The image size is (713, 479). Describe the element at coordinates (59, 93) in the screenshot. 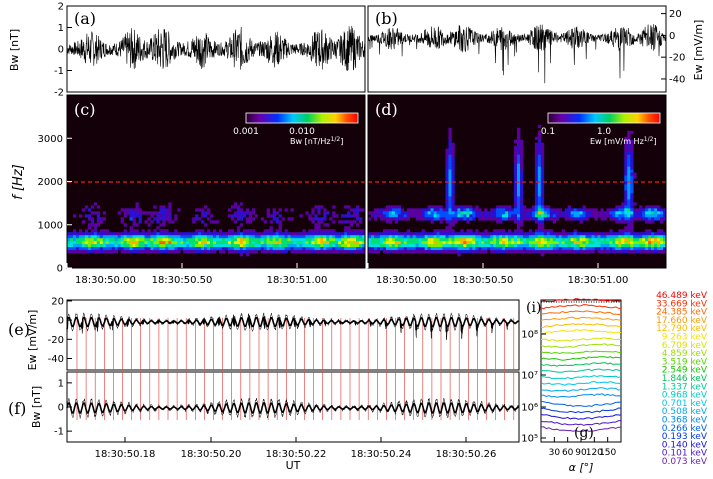

I see `ytick-label: -2` at that location.